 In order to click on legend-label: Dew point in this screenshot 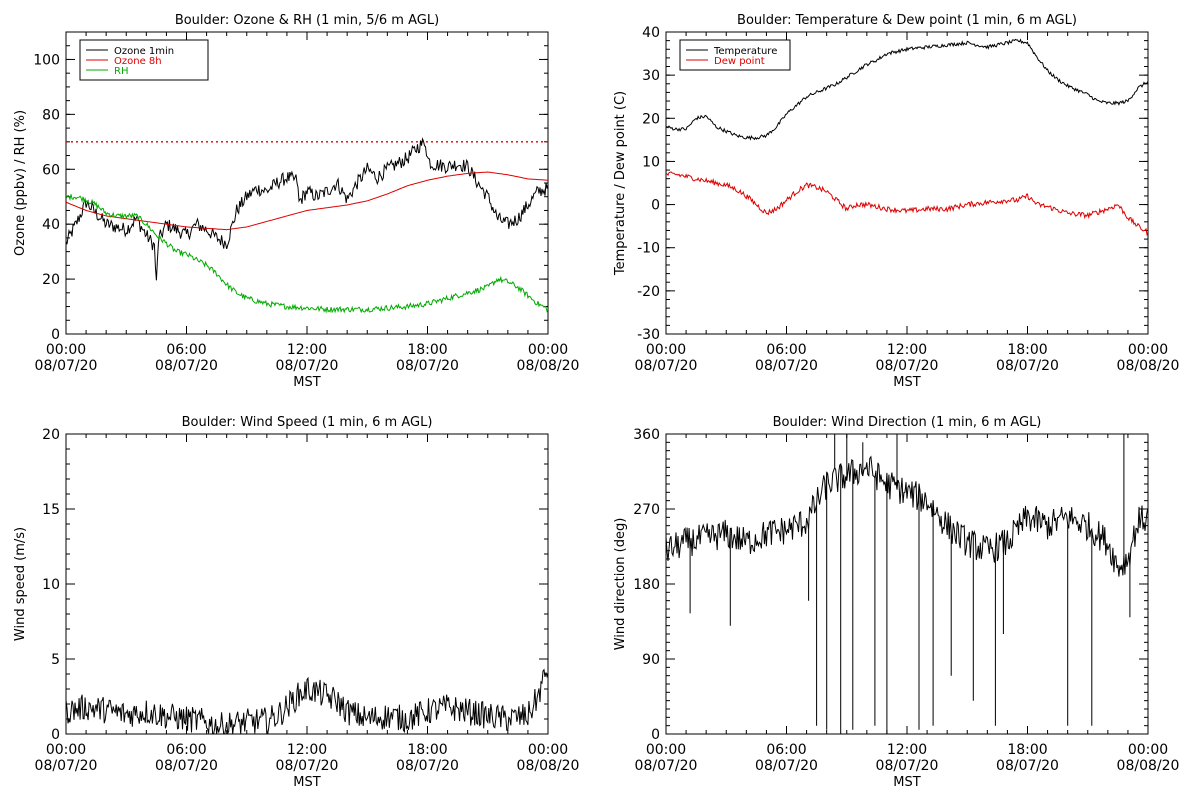, I will do `click(739, 61)`.